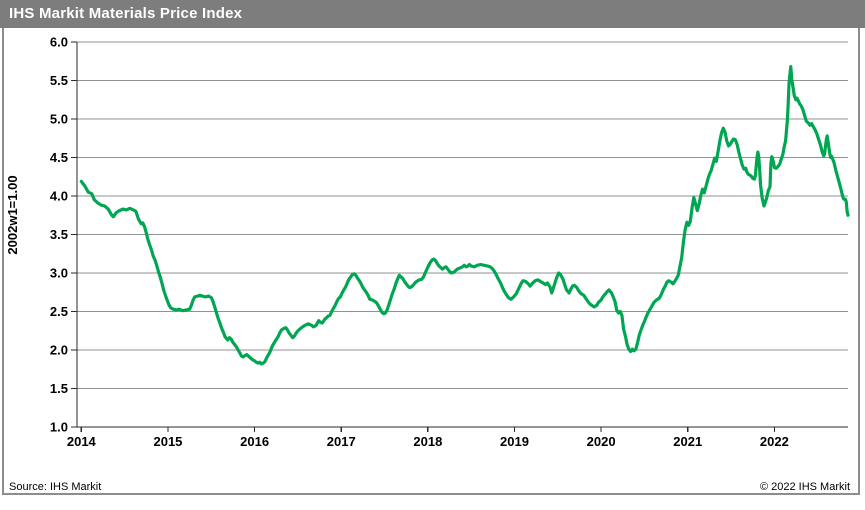 This screenshot has height=510, width=865. Describe the element at coordinates (804, 487) in the screenshot. I see `copyright-note: © 2022 IHS Markit` at that location.